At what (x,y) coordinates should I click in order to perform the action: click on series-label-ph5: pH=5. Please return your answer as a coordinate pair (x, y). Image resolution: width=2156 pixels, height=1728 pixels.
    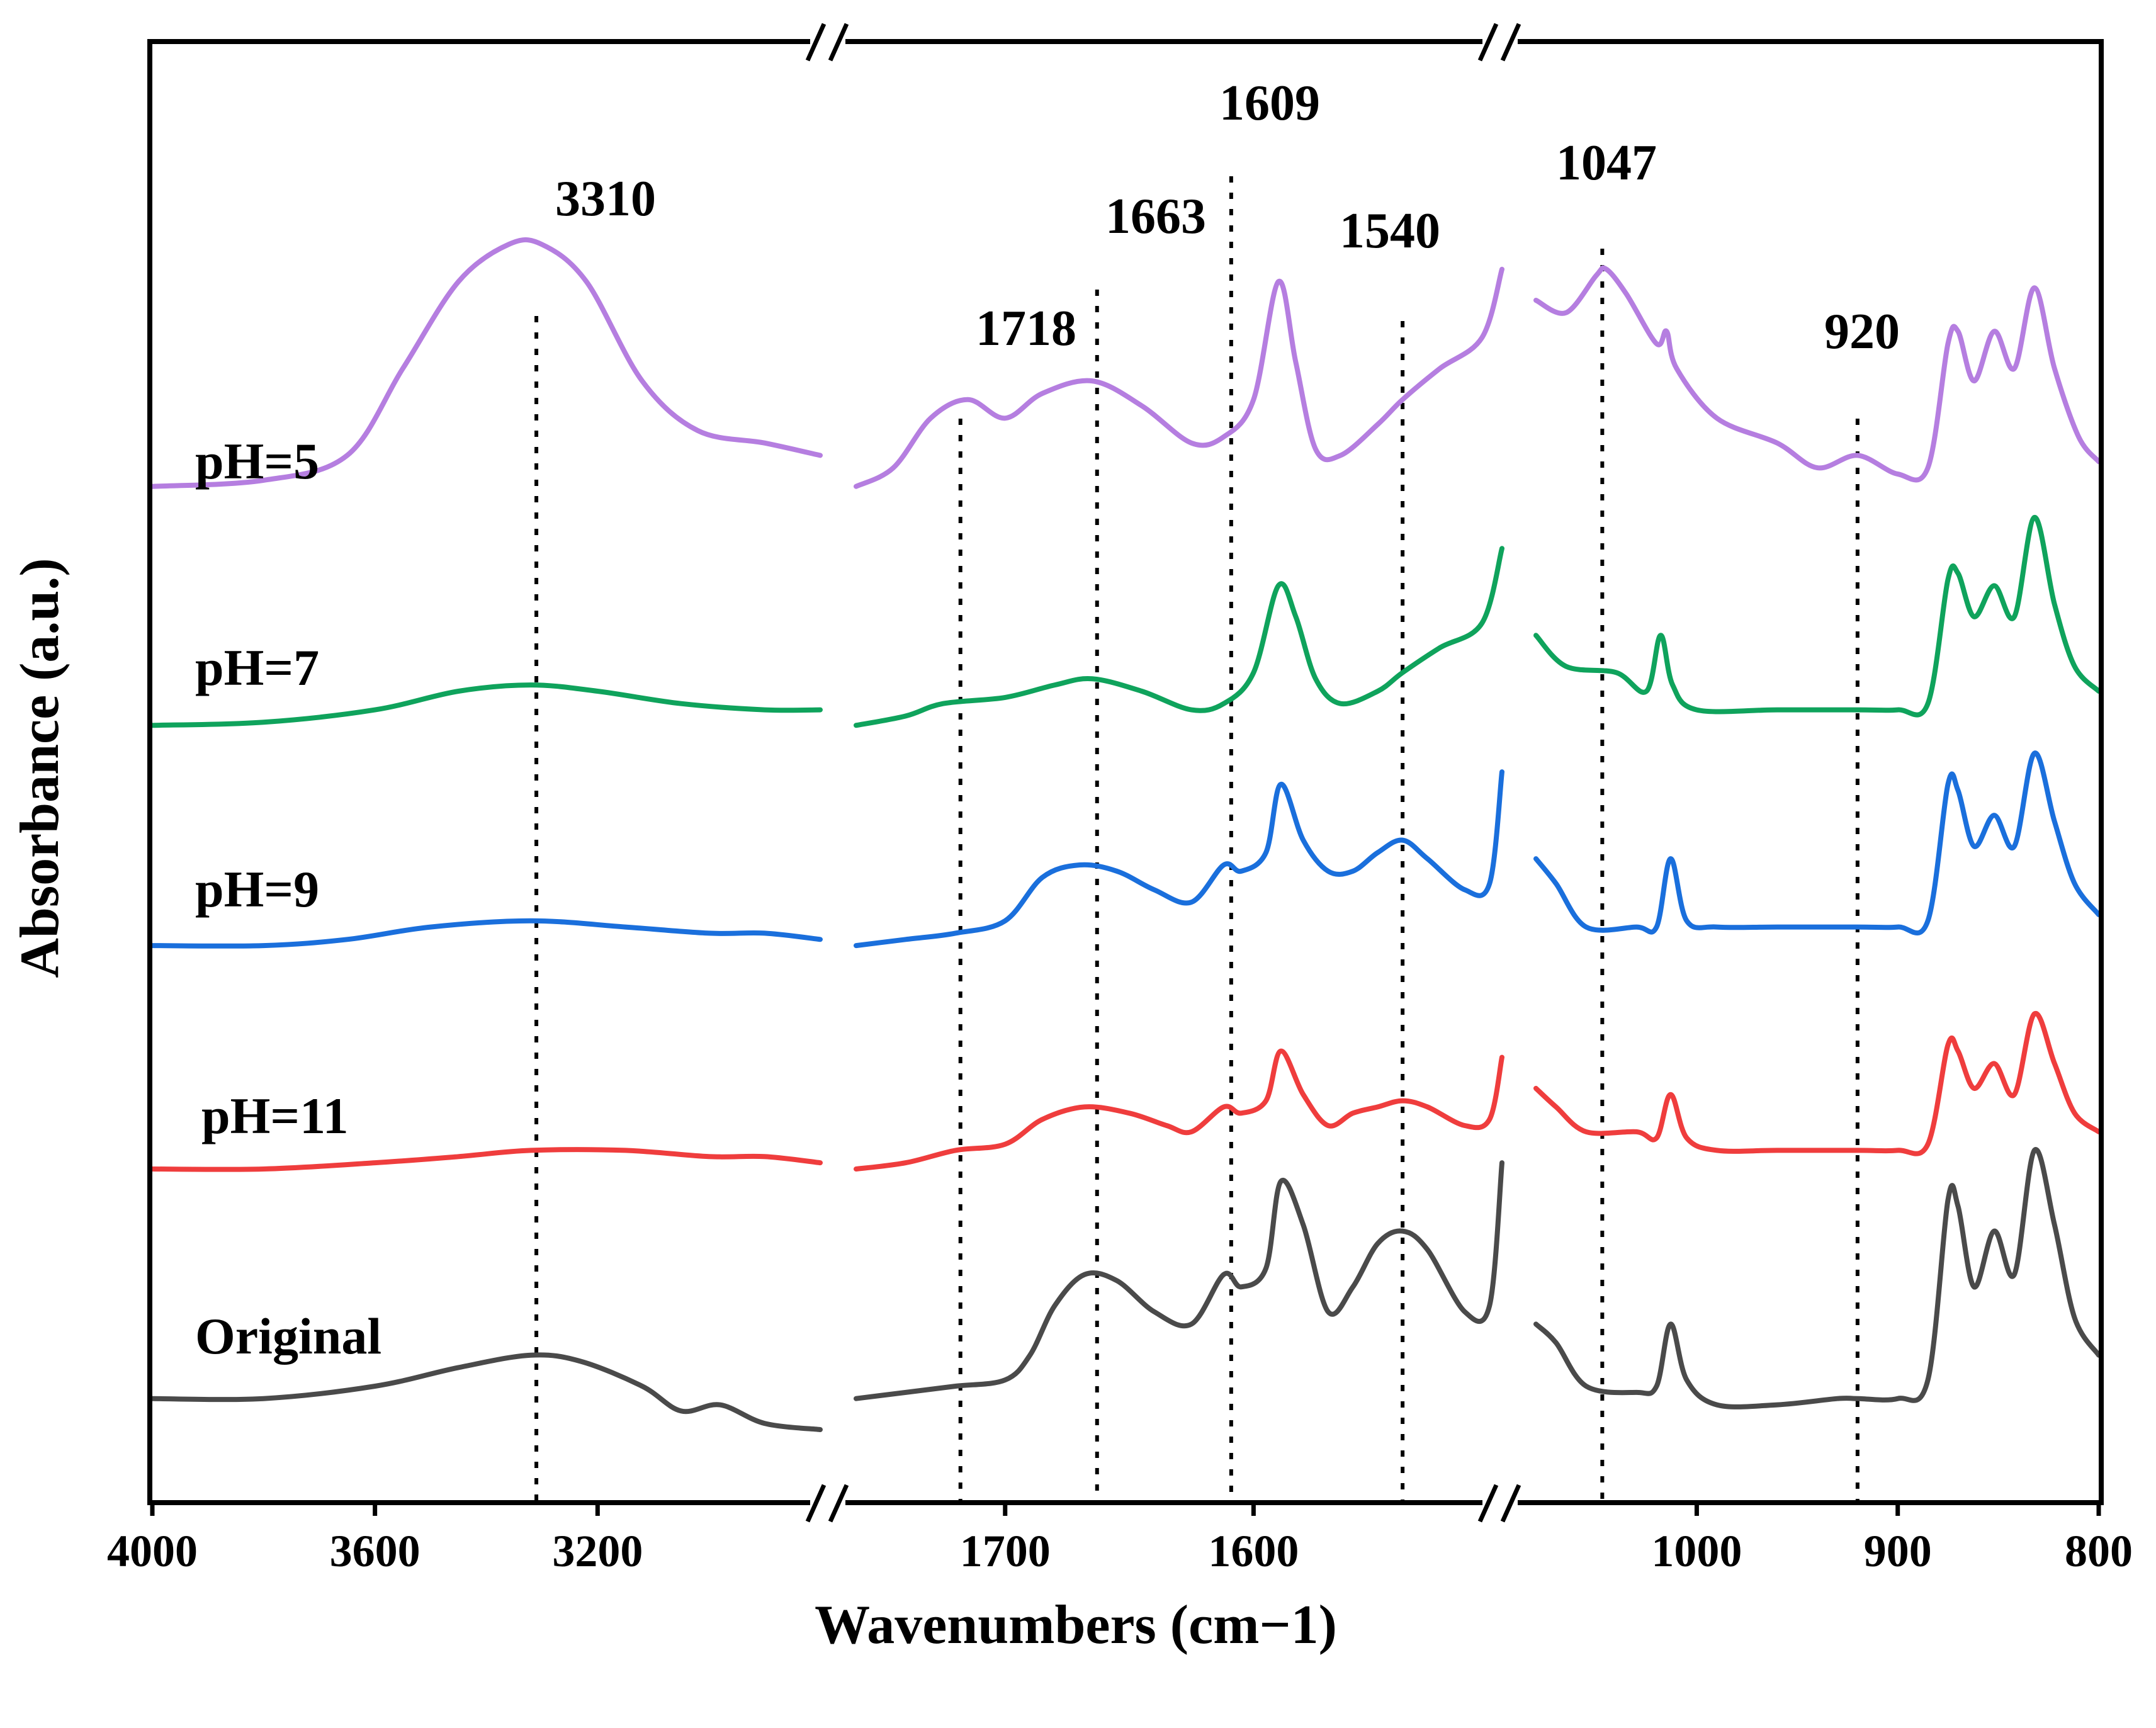
    Looking at the image, I should click on (257, 461).